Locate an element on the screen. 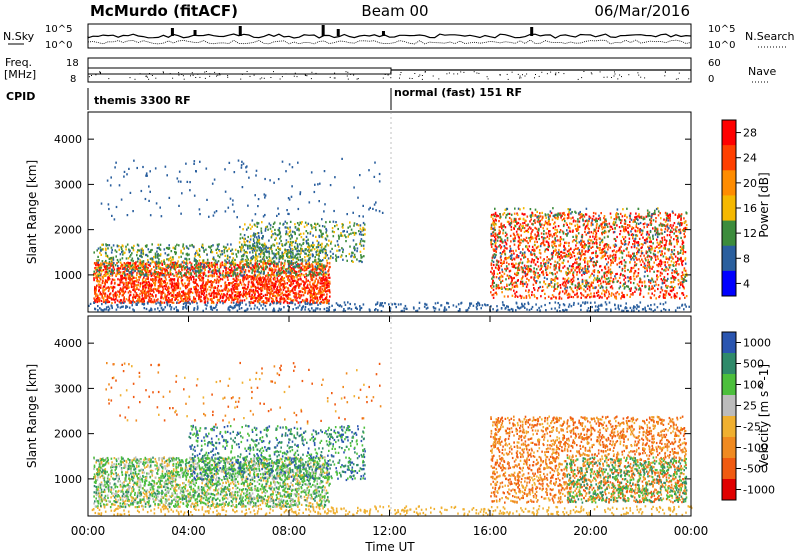 This screenshot has width=800, height=554. freq-tick-bottom: 8 is located at coordinates (73, 79).